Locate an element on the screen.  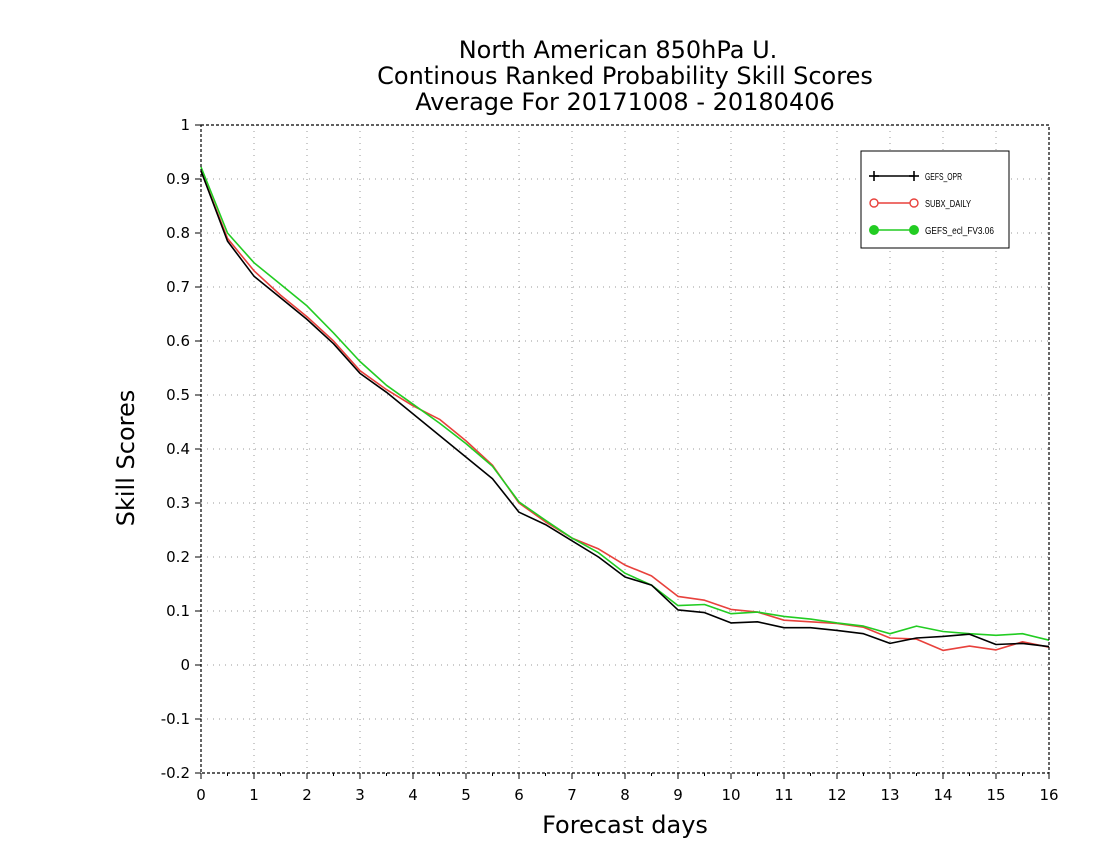
x-tick-label: 14 is located at coordinates (942, 795).